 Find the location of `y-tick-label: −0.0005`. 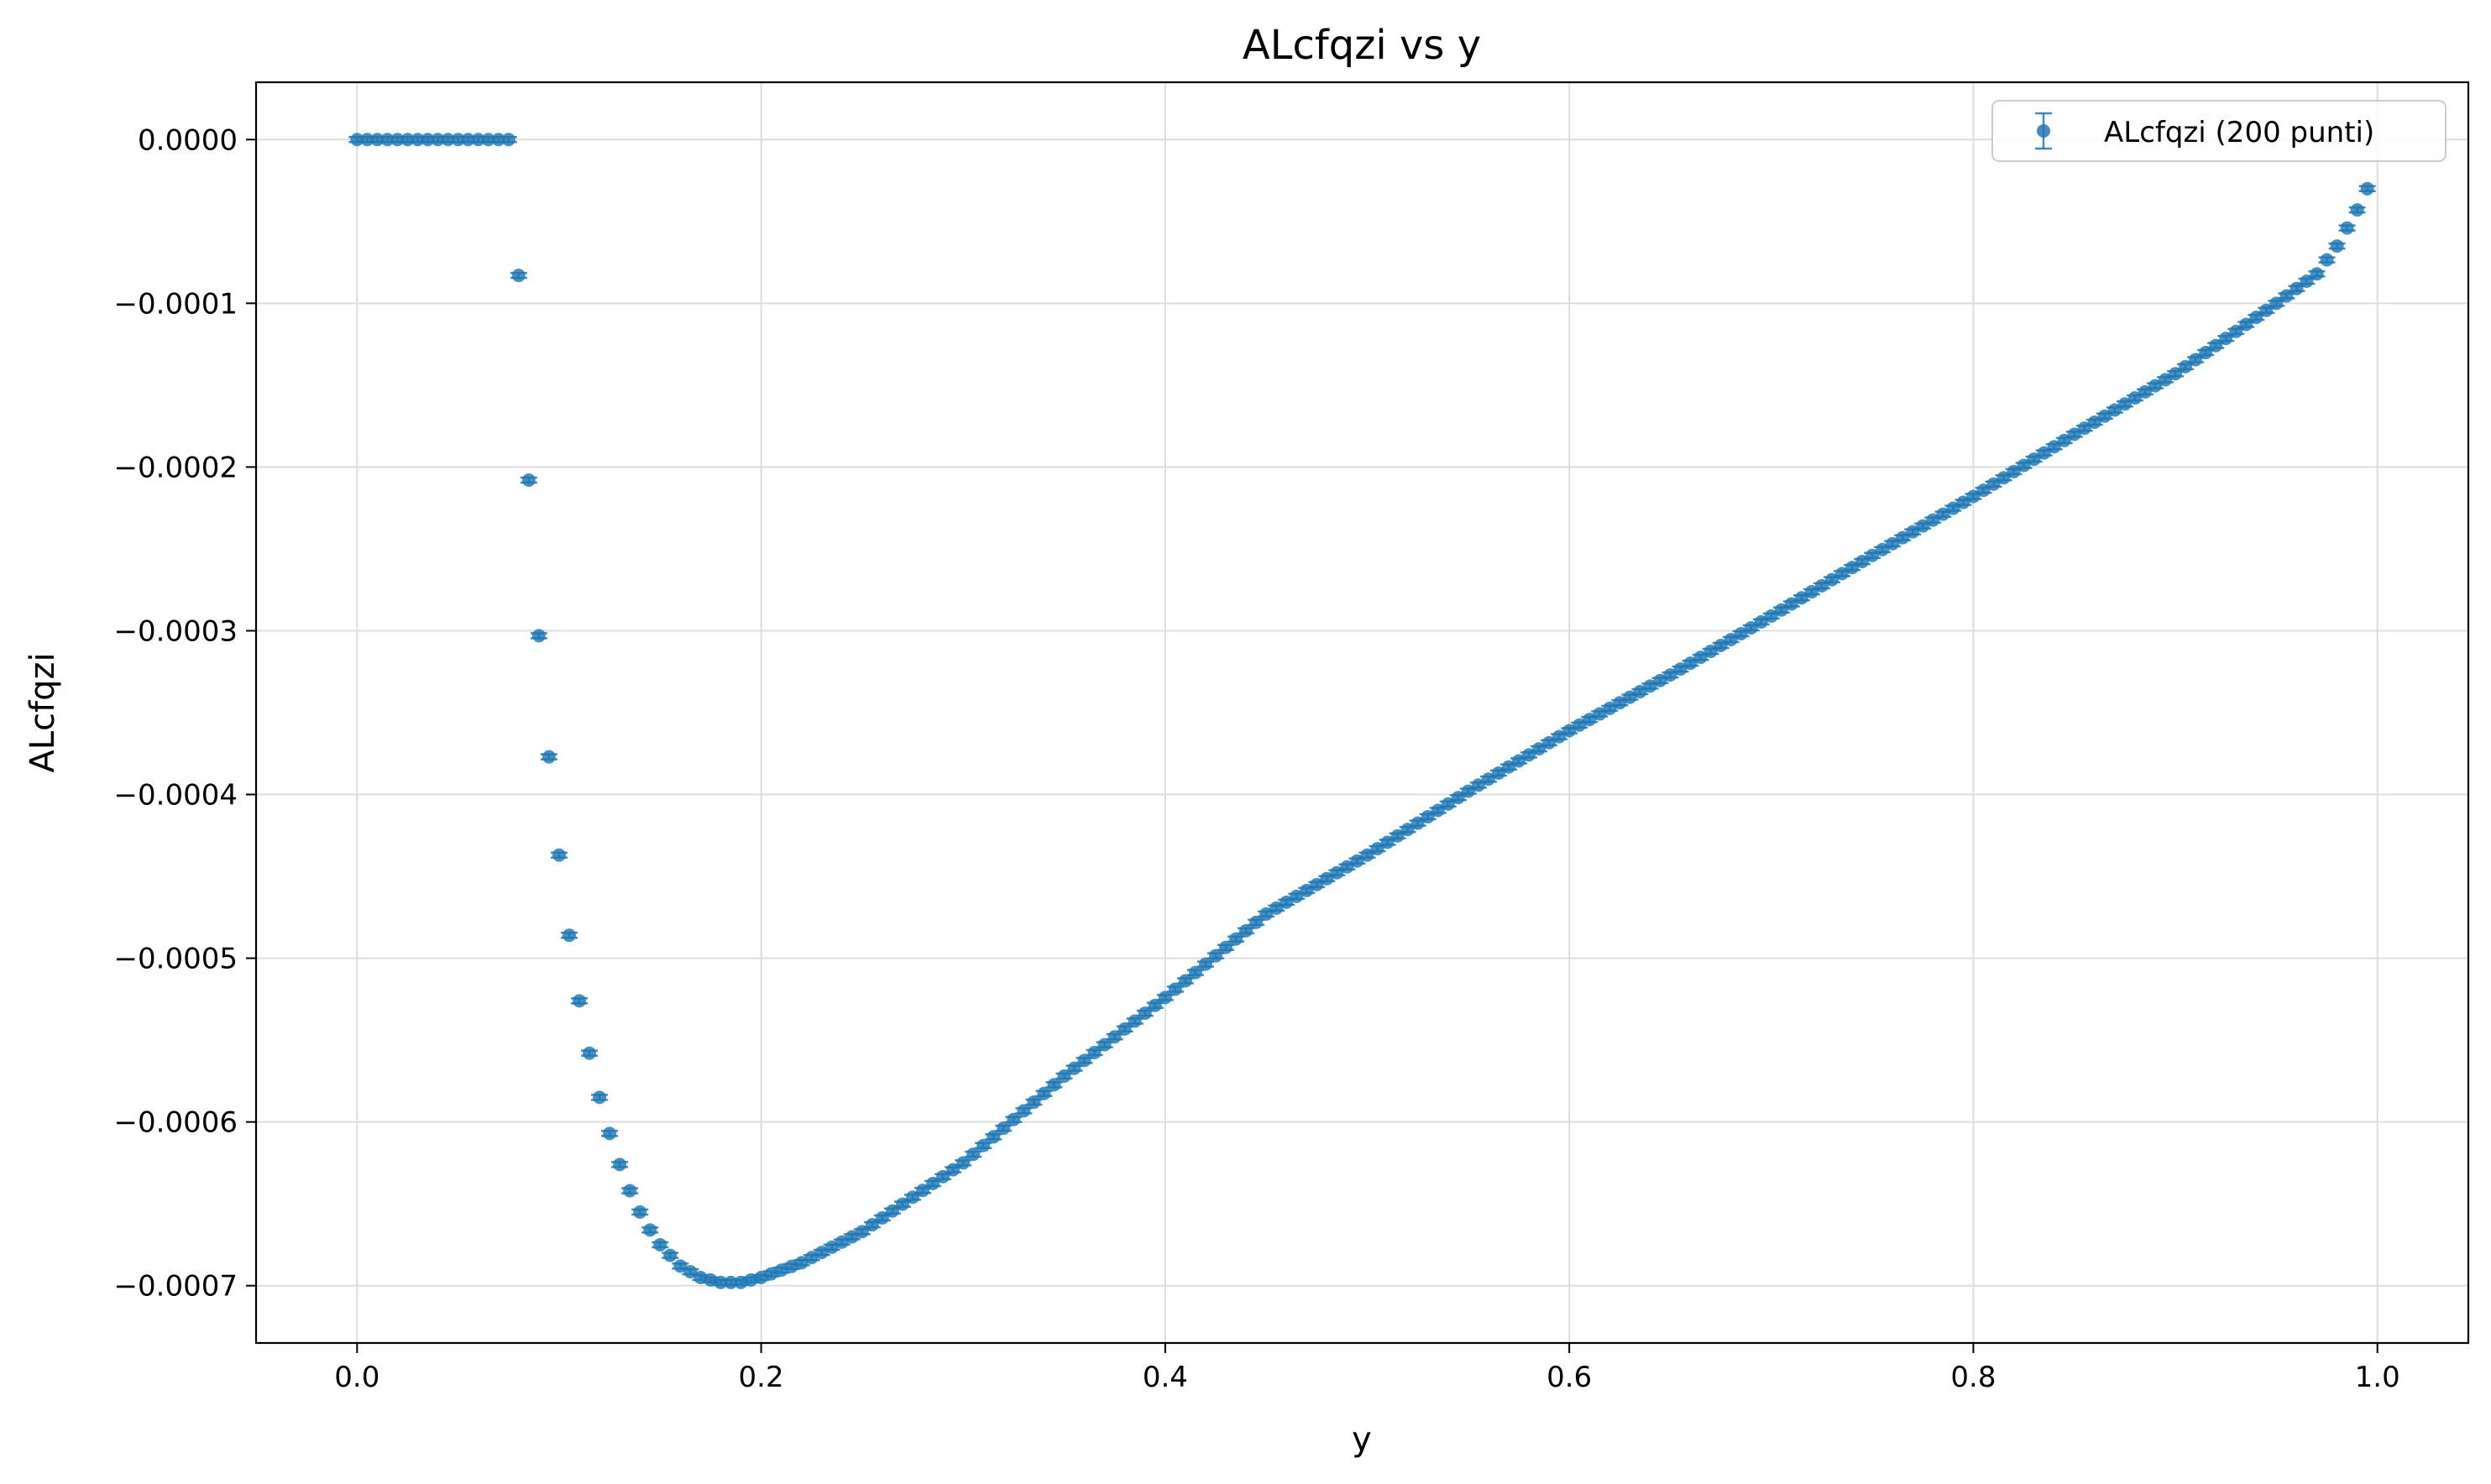

y-tick-label: −0.0005 is located at coordinates (176, 959).